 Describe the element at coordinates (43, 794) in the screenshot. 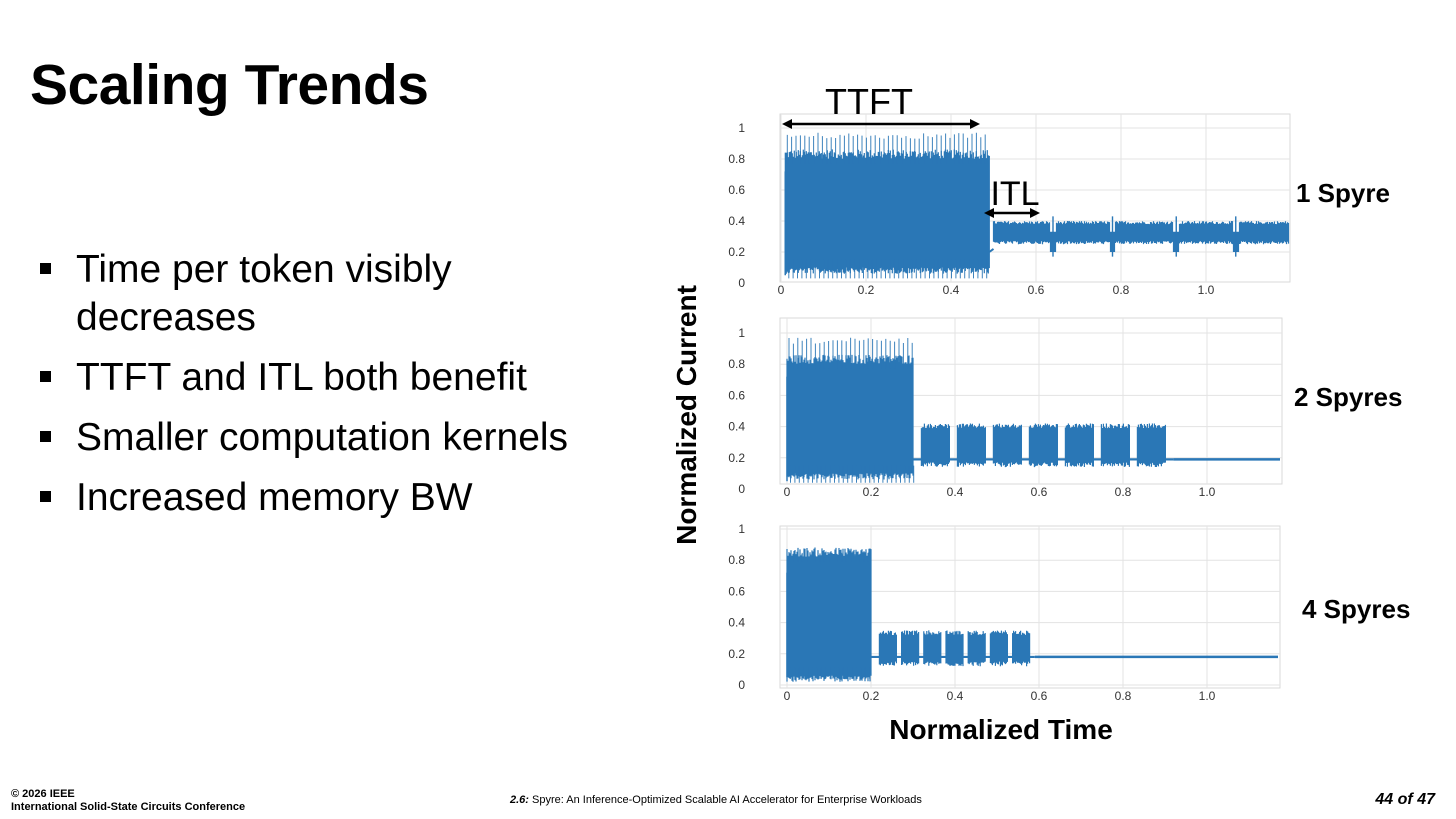

I see `copyright-line: © 2026 IEEE` at that location.